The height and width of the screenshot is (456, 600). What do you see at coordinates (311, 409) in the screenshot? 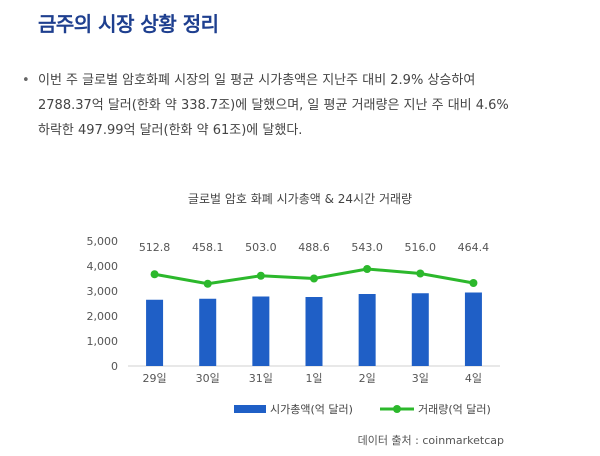
I see `legend-label: 시가총액(억 달러)` at bounding box center [311, 409].